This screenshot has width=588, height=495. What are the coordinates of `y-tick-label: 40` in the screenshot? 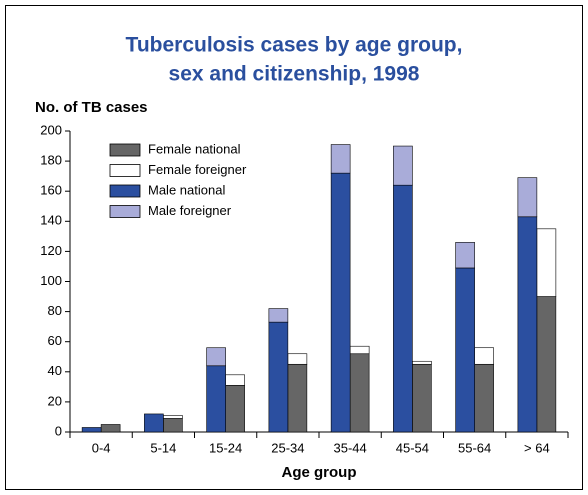 It's located at (55, 370).